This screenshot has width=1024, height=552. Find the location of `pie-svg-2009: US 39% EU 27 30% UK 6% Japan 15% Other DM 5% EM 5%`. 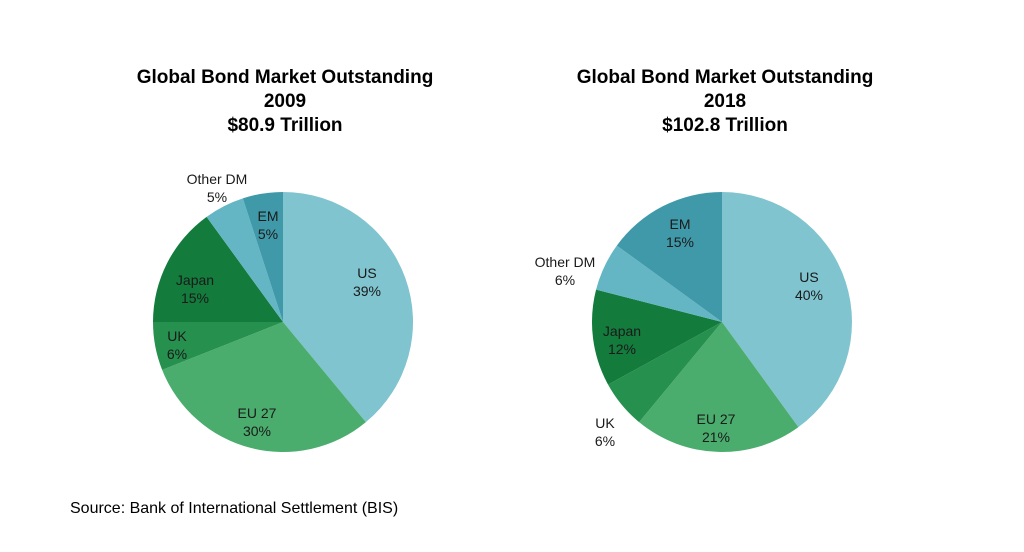

pie-svg-2009: US 39% EU 27 30% UK 6% Japan 15% Other DM 5% EM 5% is located at coordinates (283, 312).